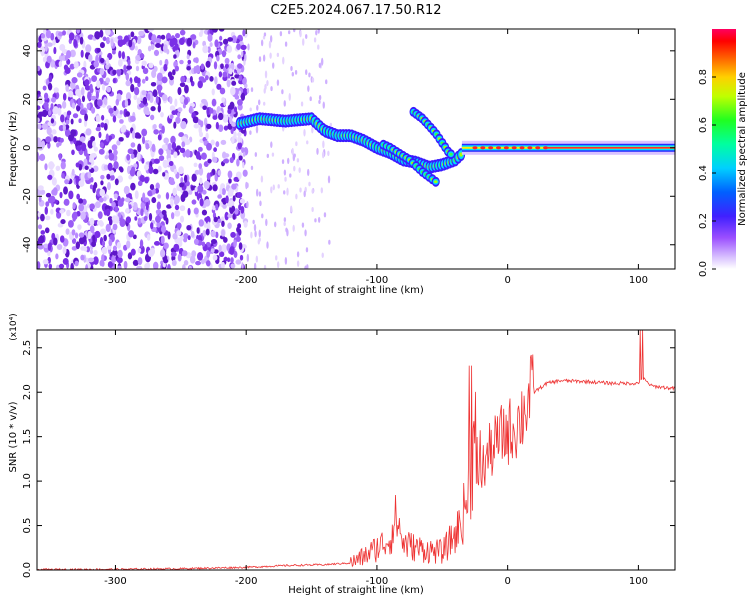 The width and height of the screenshot is (750, 600). I want to click on snr-scale-label: (x10⁴), so click(14, 326).